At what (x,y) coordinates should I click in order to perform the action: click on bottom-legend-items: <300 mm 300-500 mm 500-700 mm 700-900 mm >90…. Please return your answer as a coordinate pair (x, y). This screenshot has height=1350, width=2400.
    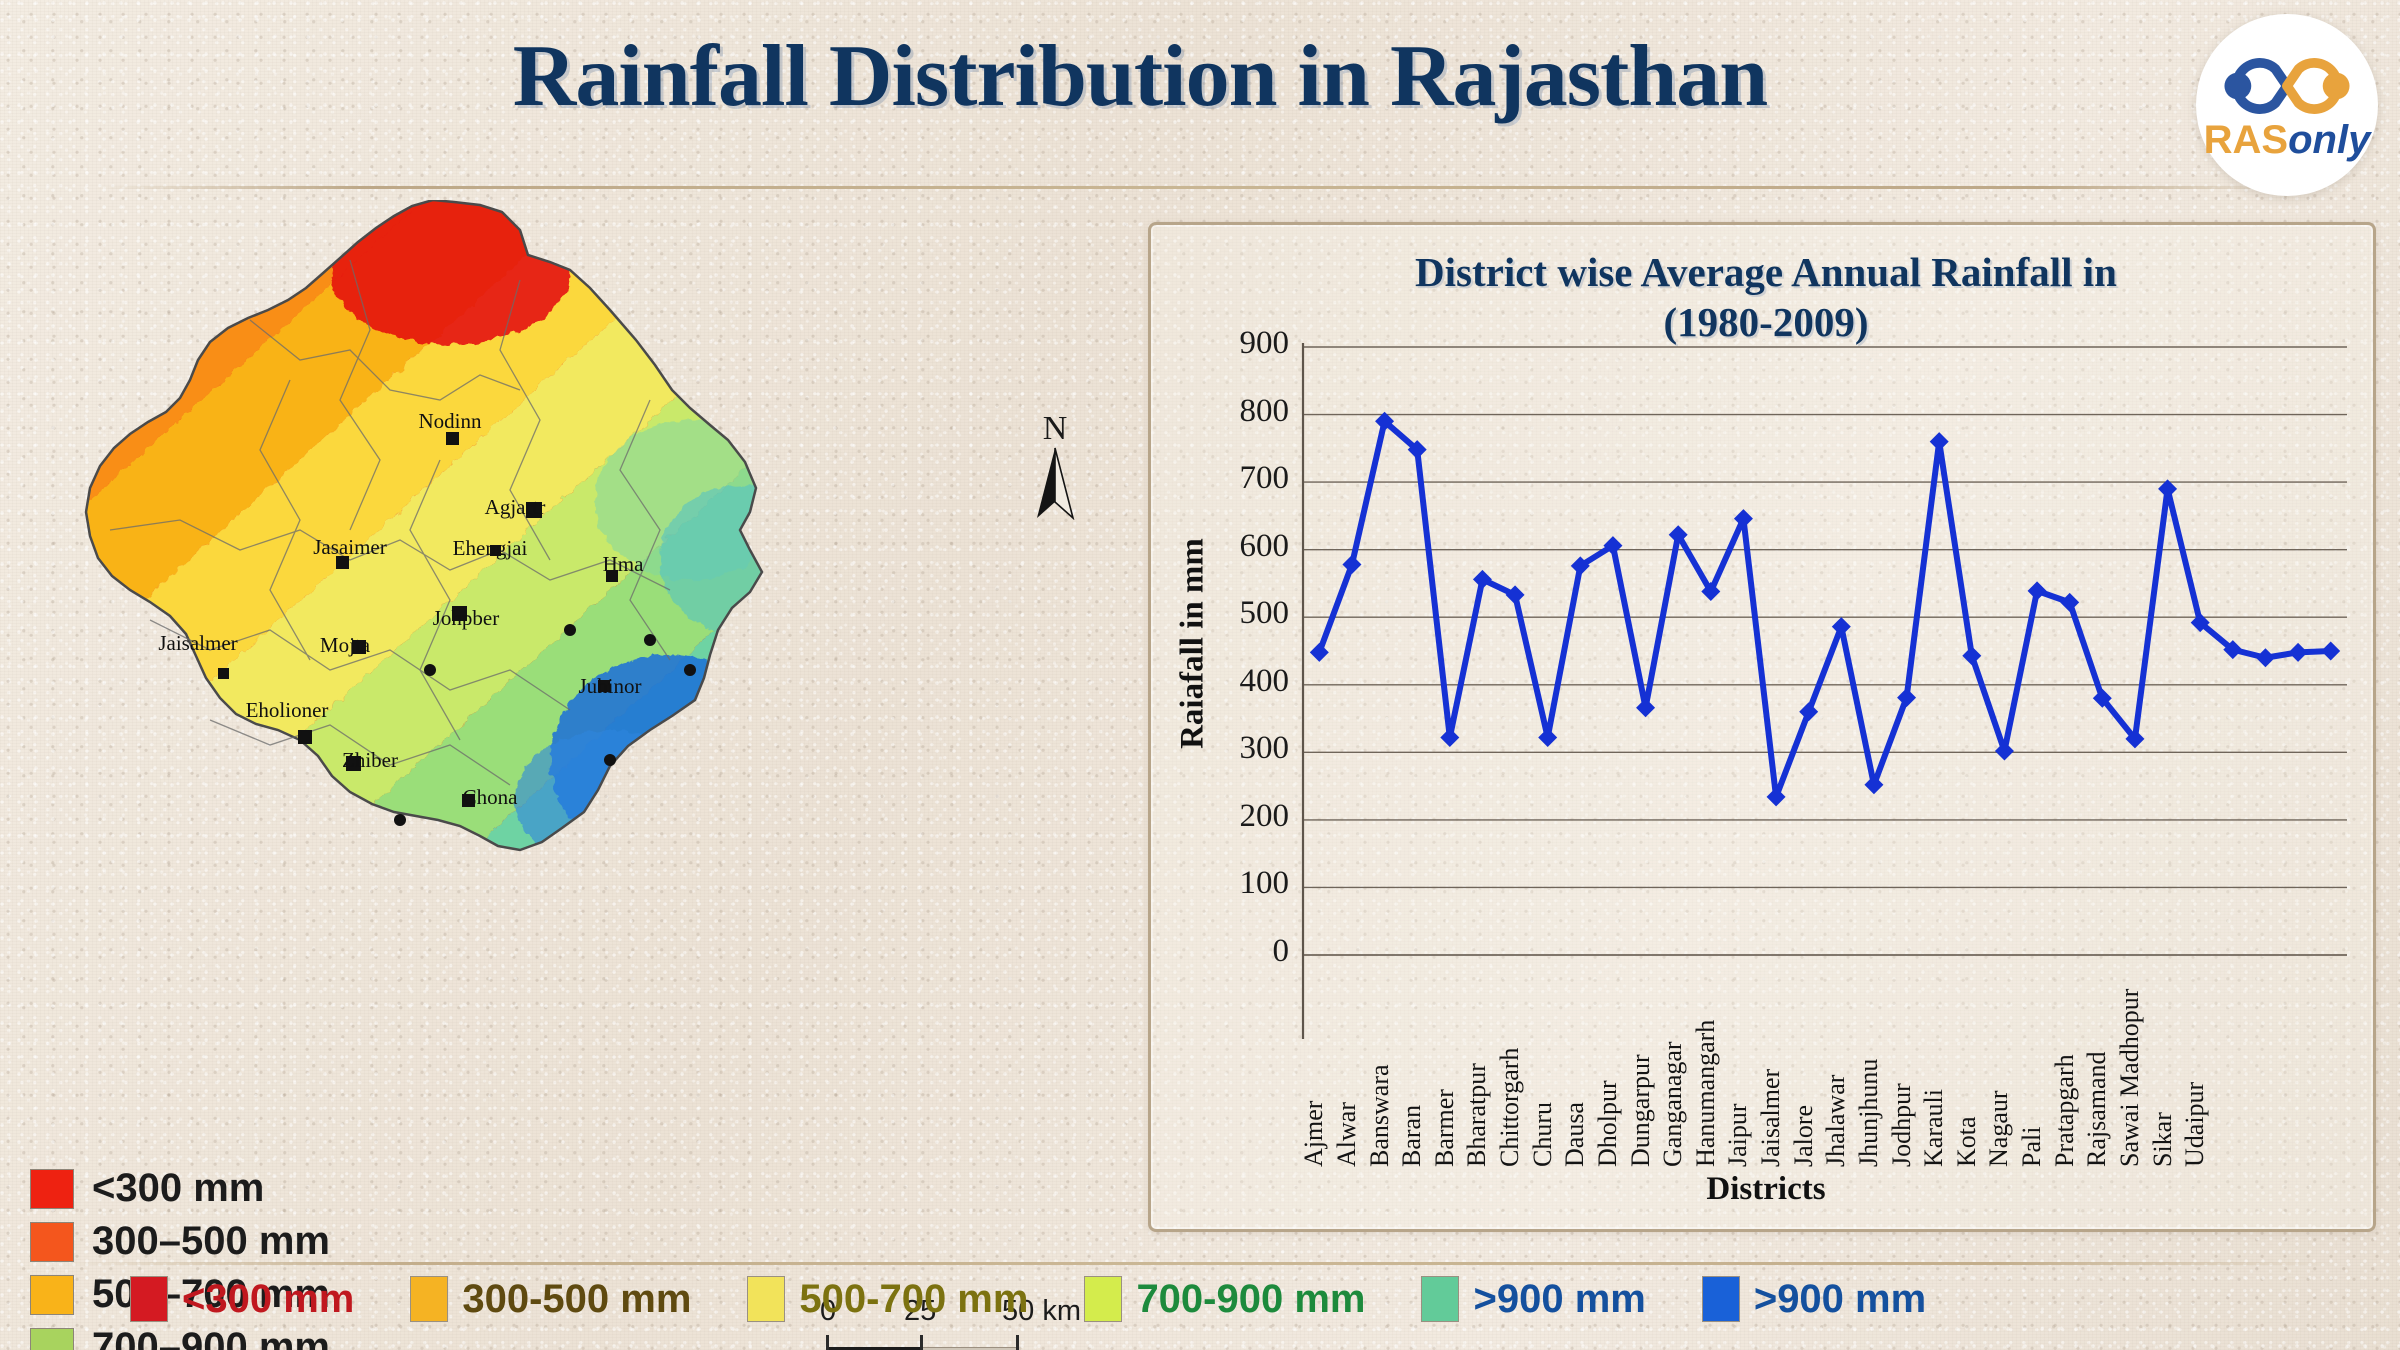
    Looking at the image, I should click on (1028, 1299).